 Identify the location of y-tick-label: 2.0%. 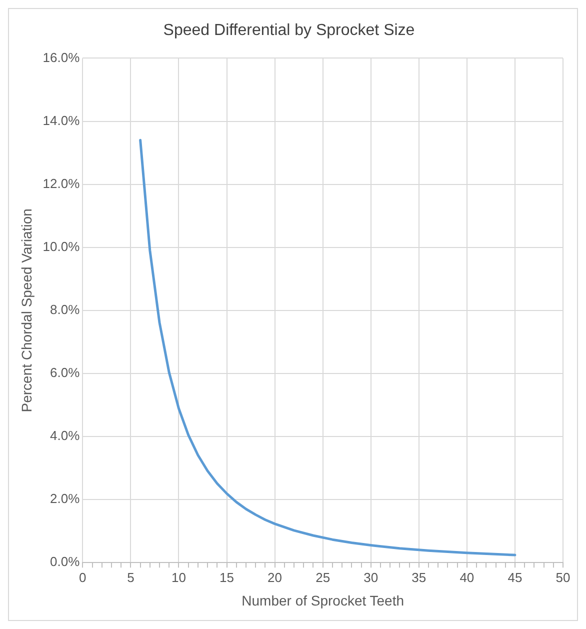
(65, 498).